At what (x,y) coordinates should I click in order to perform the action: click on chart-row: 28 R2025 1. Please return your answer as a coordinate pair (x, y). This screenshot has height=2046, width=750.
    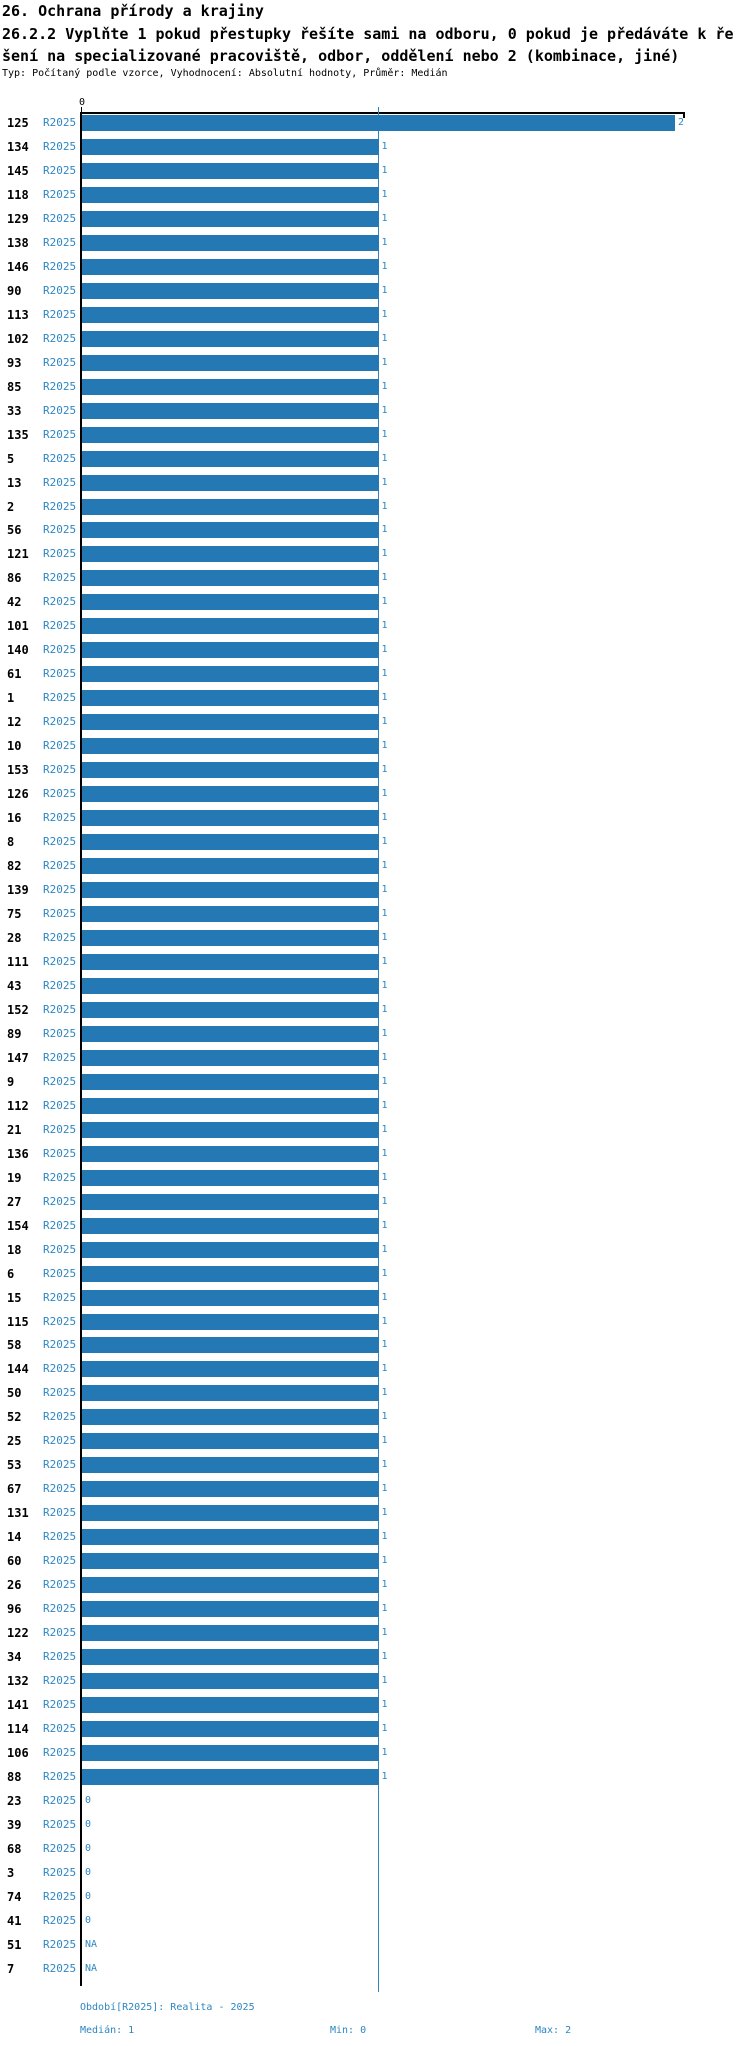
    Looking at the image, I should click on (375, 938).